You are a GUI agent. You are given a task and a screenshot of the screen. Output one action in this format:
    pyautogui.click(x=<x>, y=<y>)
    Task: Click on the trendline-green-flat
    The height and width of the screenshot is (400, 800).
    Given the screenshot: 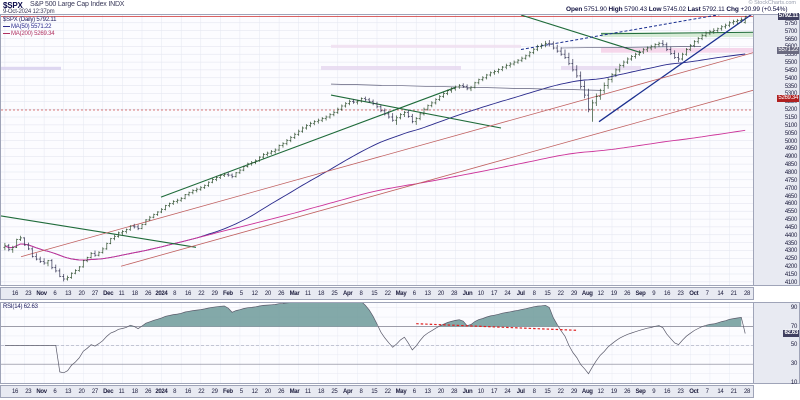 What is the action you would take?
    pyautogui.click(x=676, y=33)
    